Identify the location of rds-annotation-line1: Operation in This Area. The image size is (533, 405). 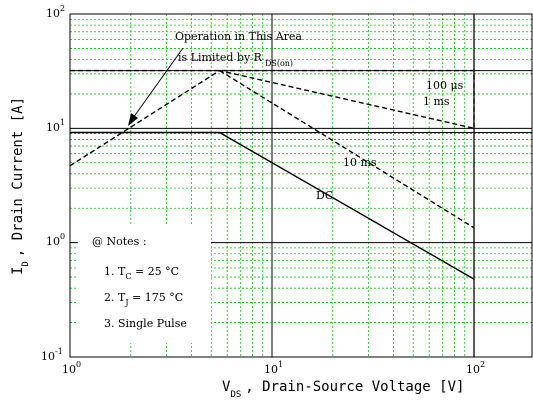
(238, 36).